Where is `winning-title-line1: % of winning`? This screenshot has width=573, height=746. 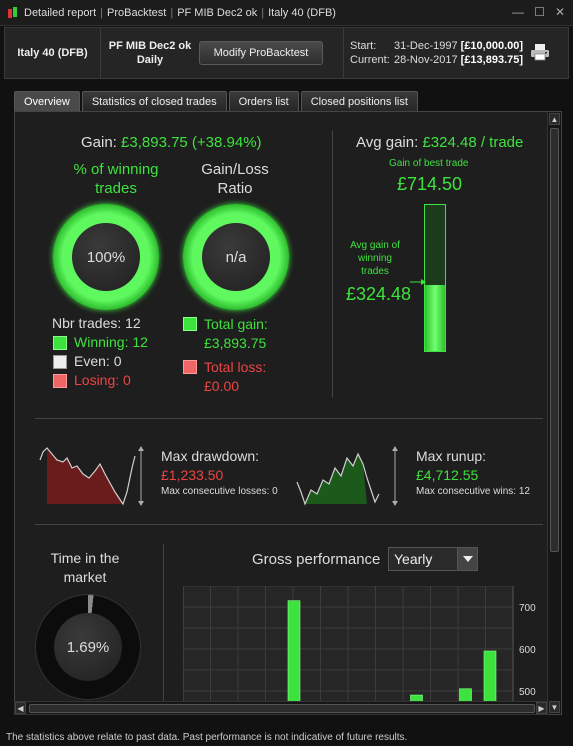 winning-title-line1: % of winning is located at coordinates (116, 169).